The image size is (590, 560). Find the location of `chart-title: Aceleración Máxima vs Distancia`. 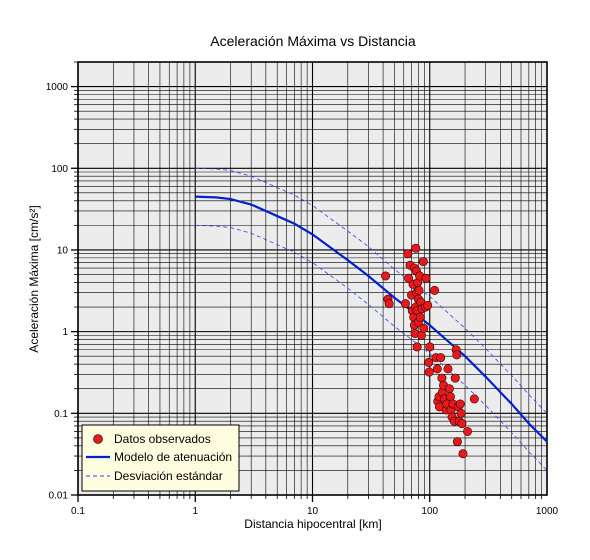

chart-title: Aceleración Máxima vs Distancia is located at coordinates (313, 41).